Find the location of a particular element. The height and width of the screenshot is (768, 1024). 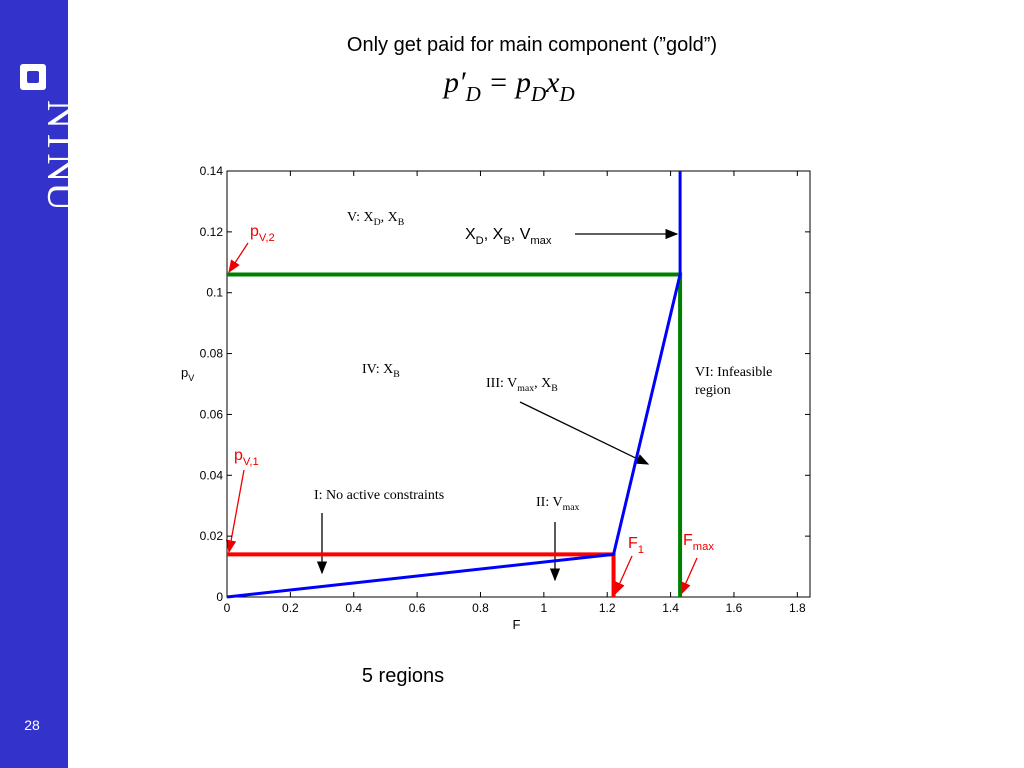

x-tick-label: 0 is located at coordinates (227, 608).